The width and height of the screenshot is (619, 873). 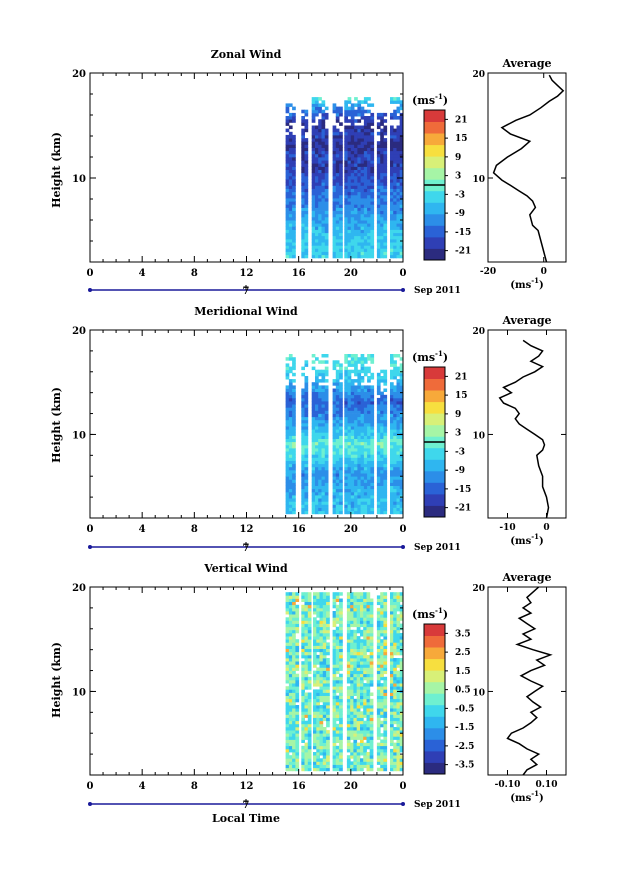 I want to click on vertical-time-bar: 7, so click(x=246, y=805).